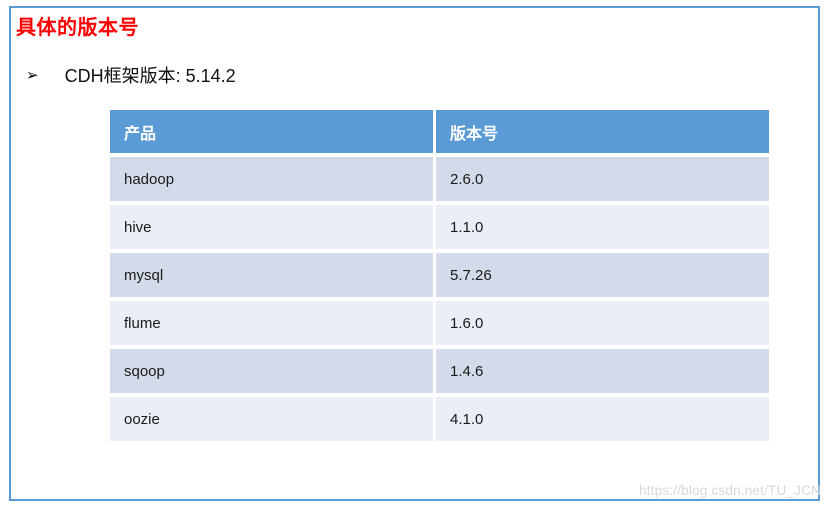 The height and width of the screenshot is (508, 831). I want to click on csdn-watermark: https://blog.csdn.net/TU_JCN, so click(730, 490).